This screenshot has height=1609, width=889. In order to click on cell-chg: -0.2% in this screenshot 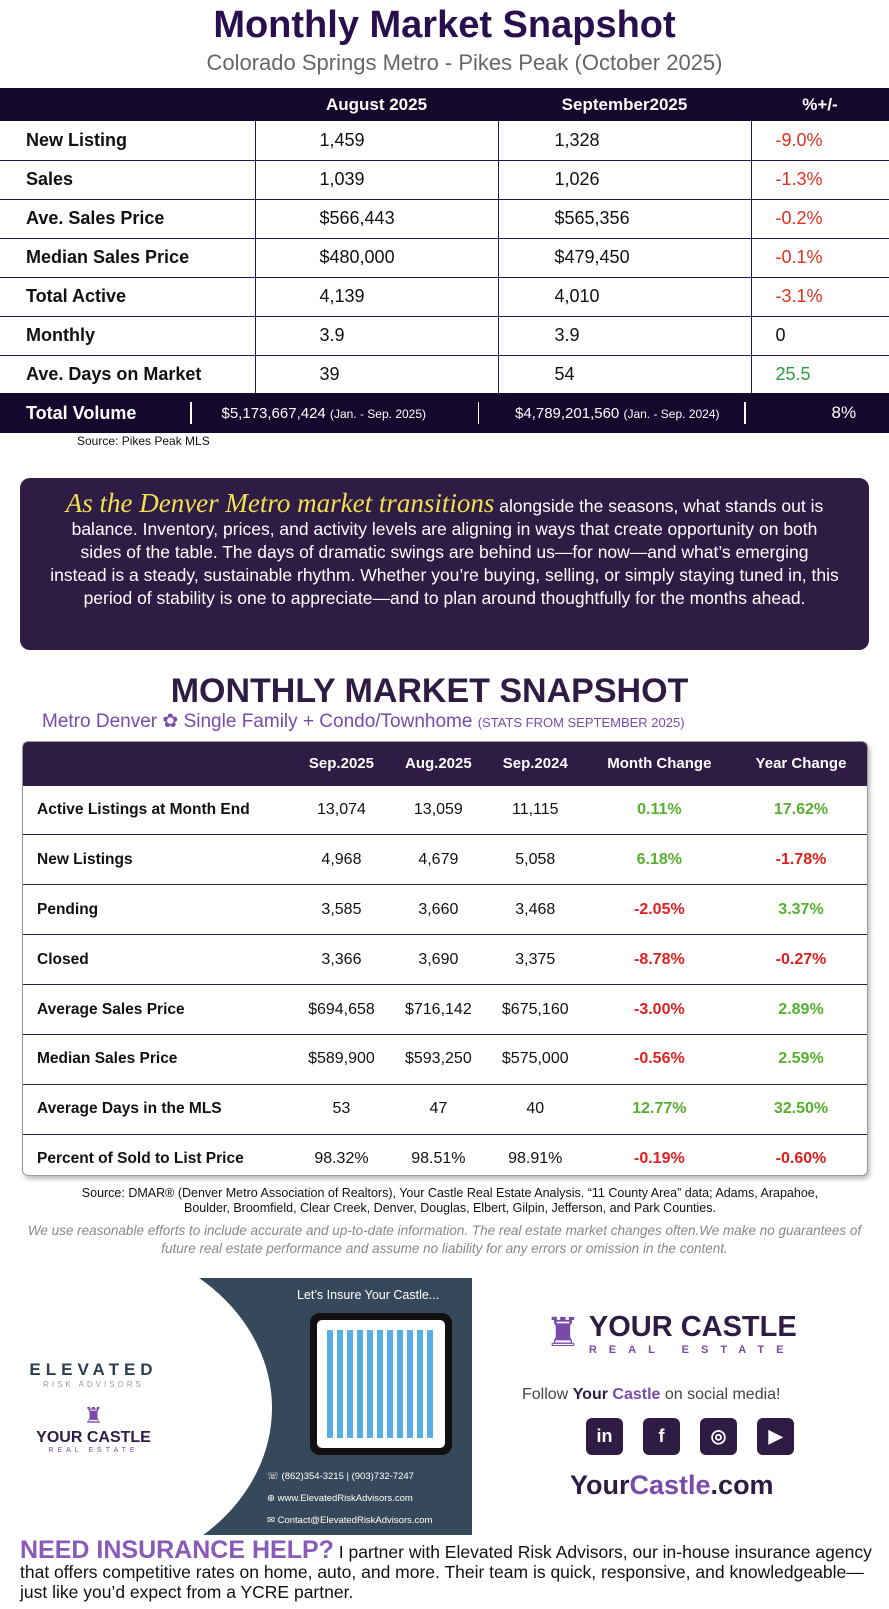, I will do `click(820, 219)`.